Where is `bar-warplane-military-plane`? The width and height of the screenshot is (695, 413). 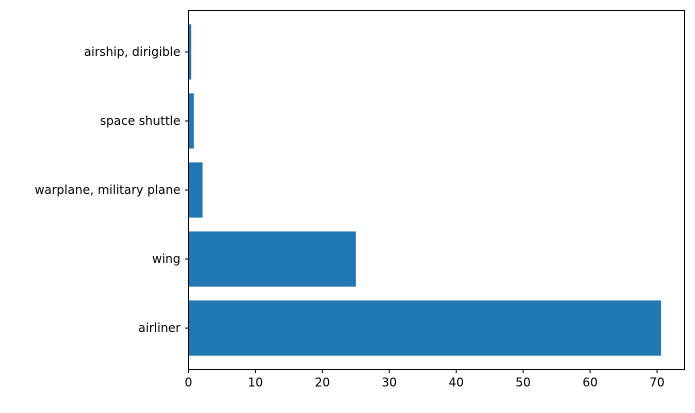
bar-warplane-military-plane is located at coordinates (195, 190).